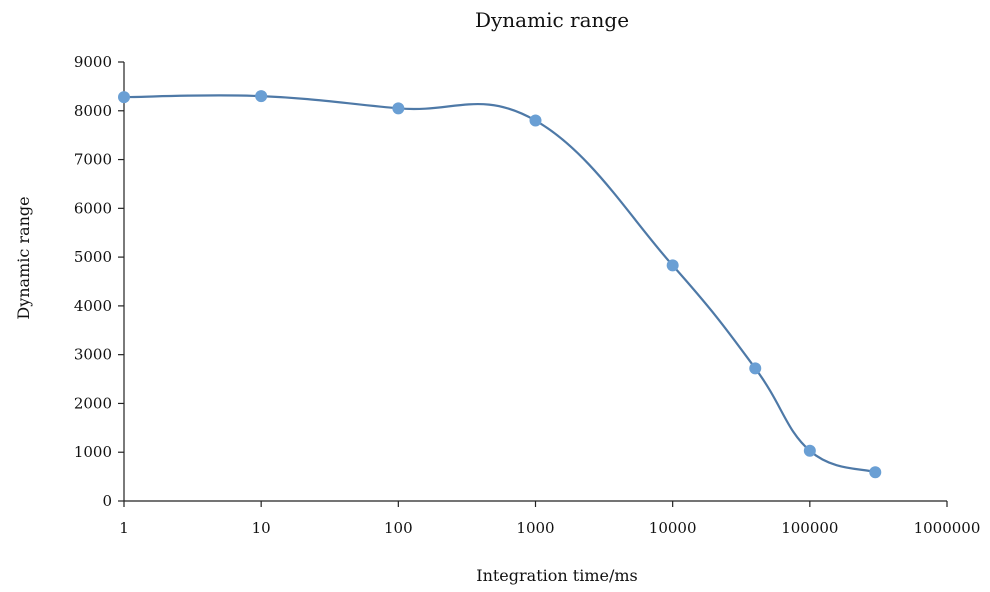  What do you see at coordinates (261, 528) in the screenshot?
I see `x-tick-label: 10` at bounding box center [261, 528].